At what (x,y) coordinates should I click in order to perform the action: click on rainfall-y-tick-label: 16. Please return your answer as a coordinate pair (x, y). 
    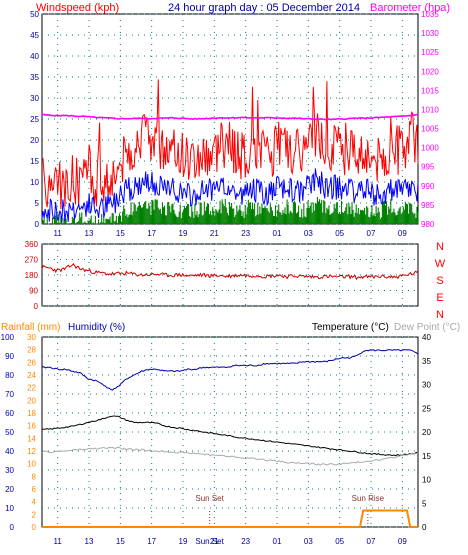
    Looking at the image, I should click on (31, 426).